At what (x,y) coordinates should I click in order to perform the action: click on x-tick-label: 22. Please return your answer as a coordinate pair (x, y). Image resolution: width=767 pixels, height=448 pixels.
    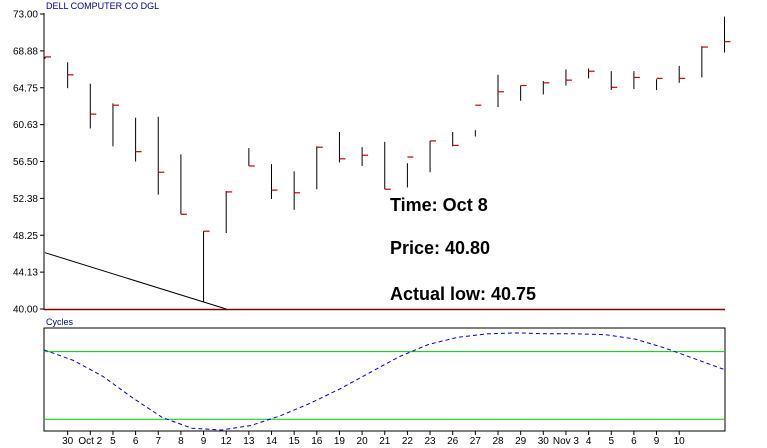
    Looking at the image, I should click on (408, 441).